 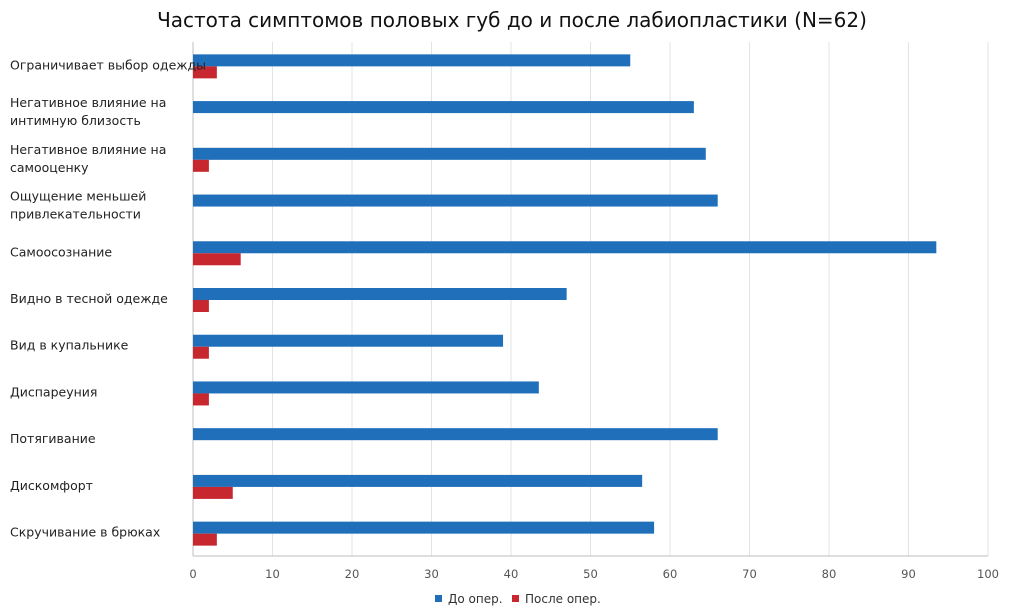 I want to click on x-tick-label: 70, so click(x=749, y=574).